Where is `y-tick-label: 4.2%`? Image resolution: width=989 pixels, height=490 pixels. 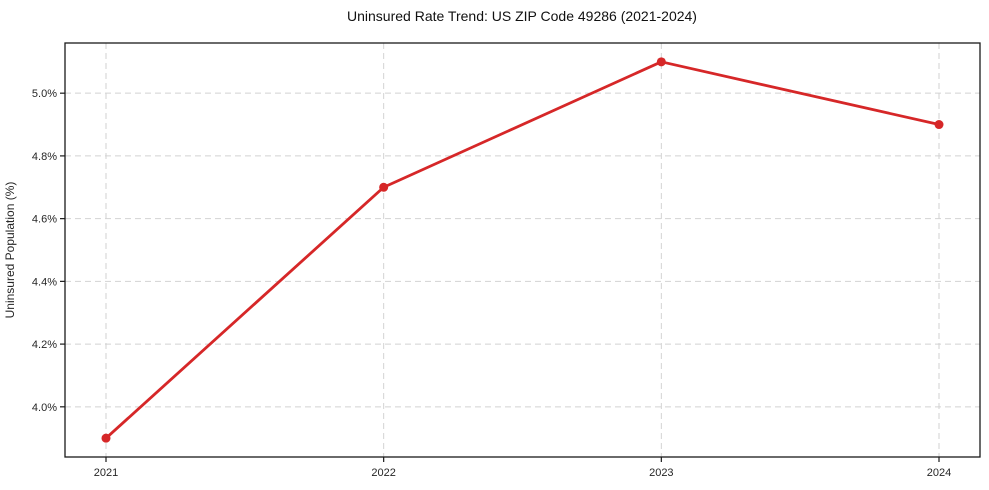 y-tick-label: 4.2% is located at coordinates (44, 345).